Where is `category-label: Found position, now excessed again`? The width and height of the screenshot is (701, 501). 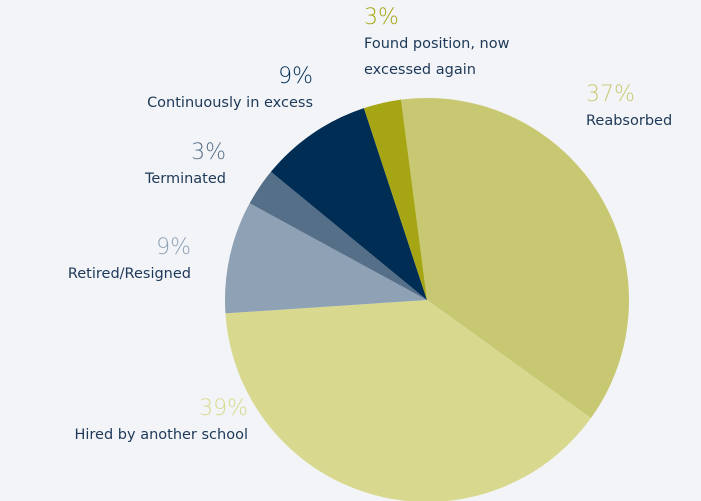
category-label: Found position, now excessed again is located at coordinates (437, 57).